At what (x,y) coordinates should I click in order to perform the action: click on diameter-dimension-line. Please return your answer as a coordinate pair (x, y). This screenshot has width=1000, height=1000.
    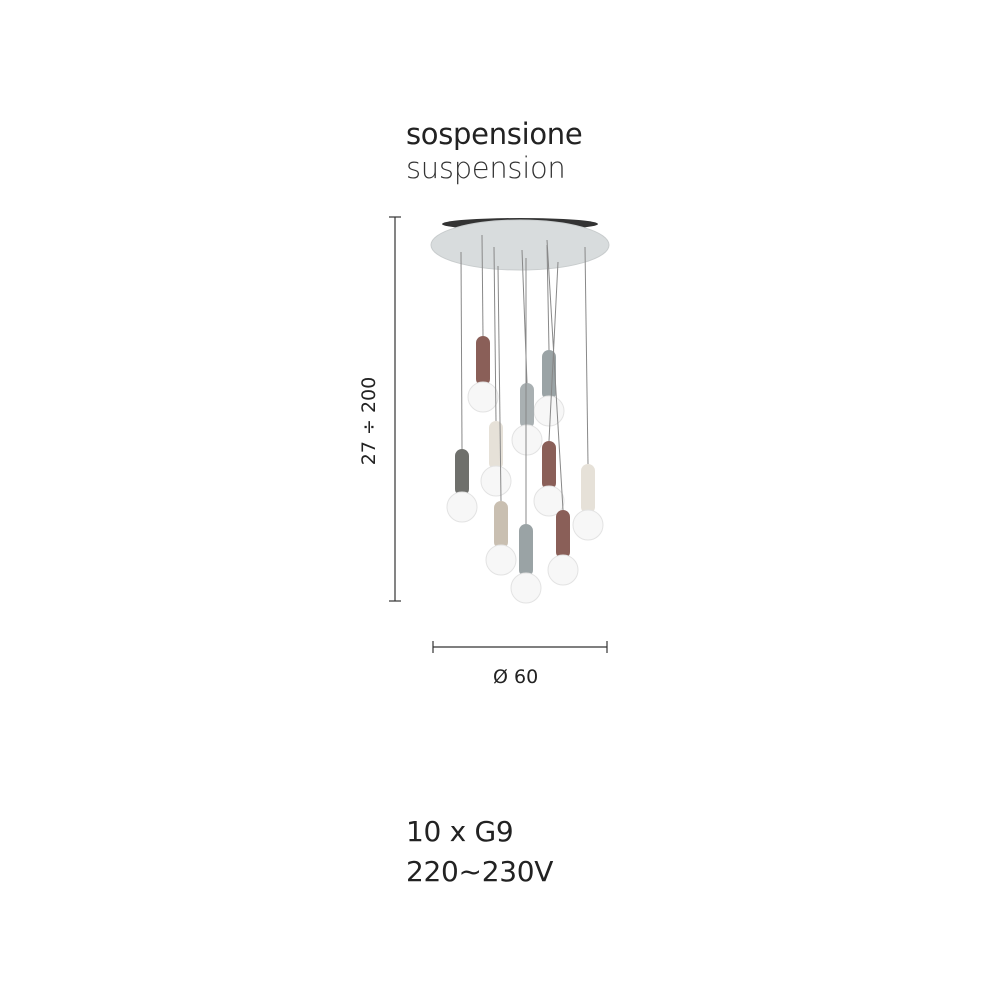
    Looking at the image, I should click on (520, 647).